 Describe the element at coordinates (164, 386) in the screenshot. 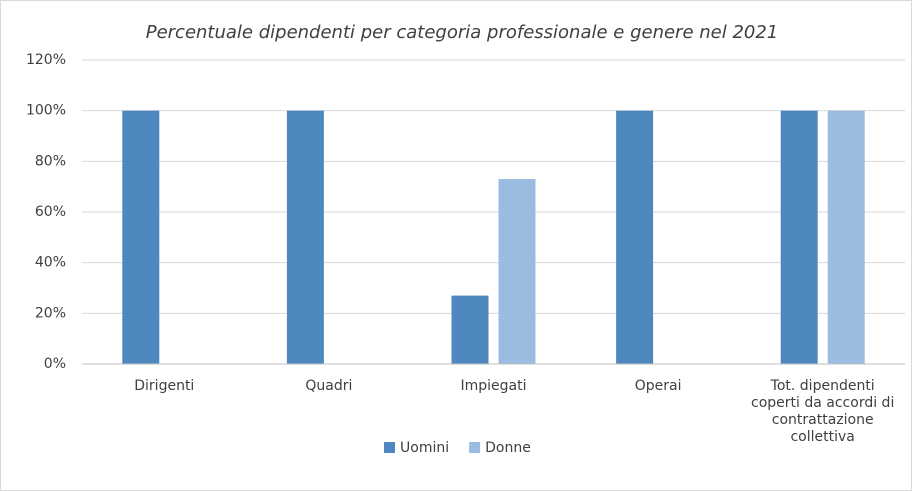

I see `x-tick-label: Dirigenti` at that location.